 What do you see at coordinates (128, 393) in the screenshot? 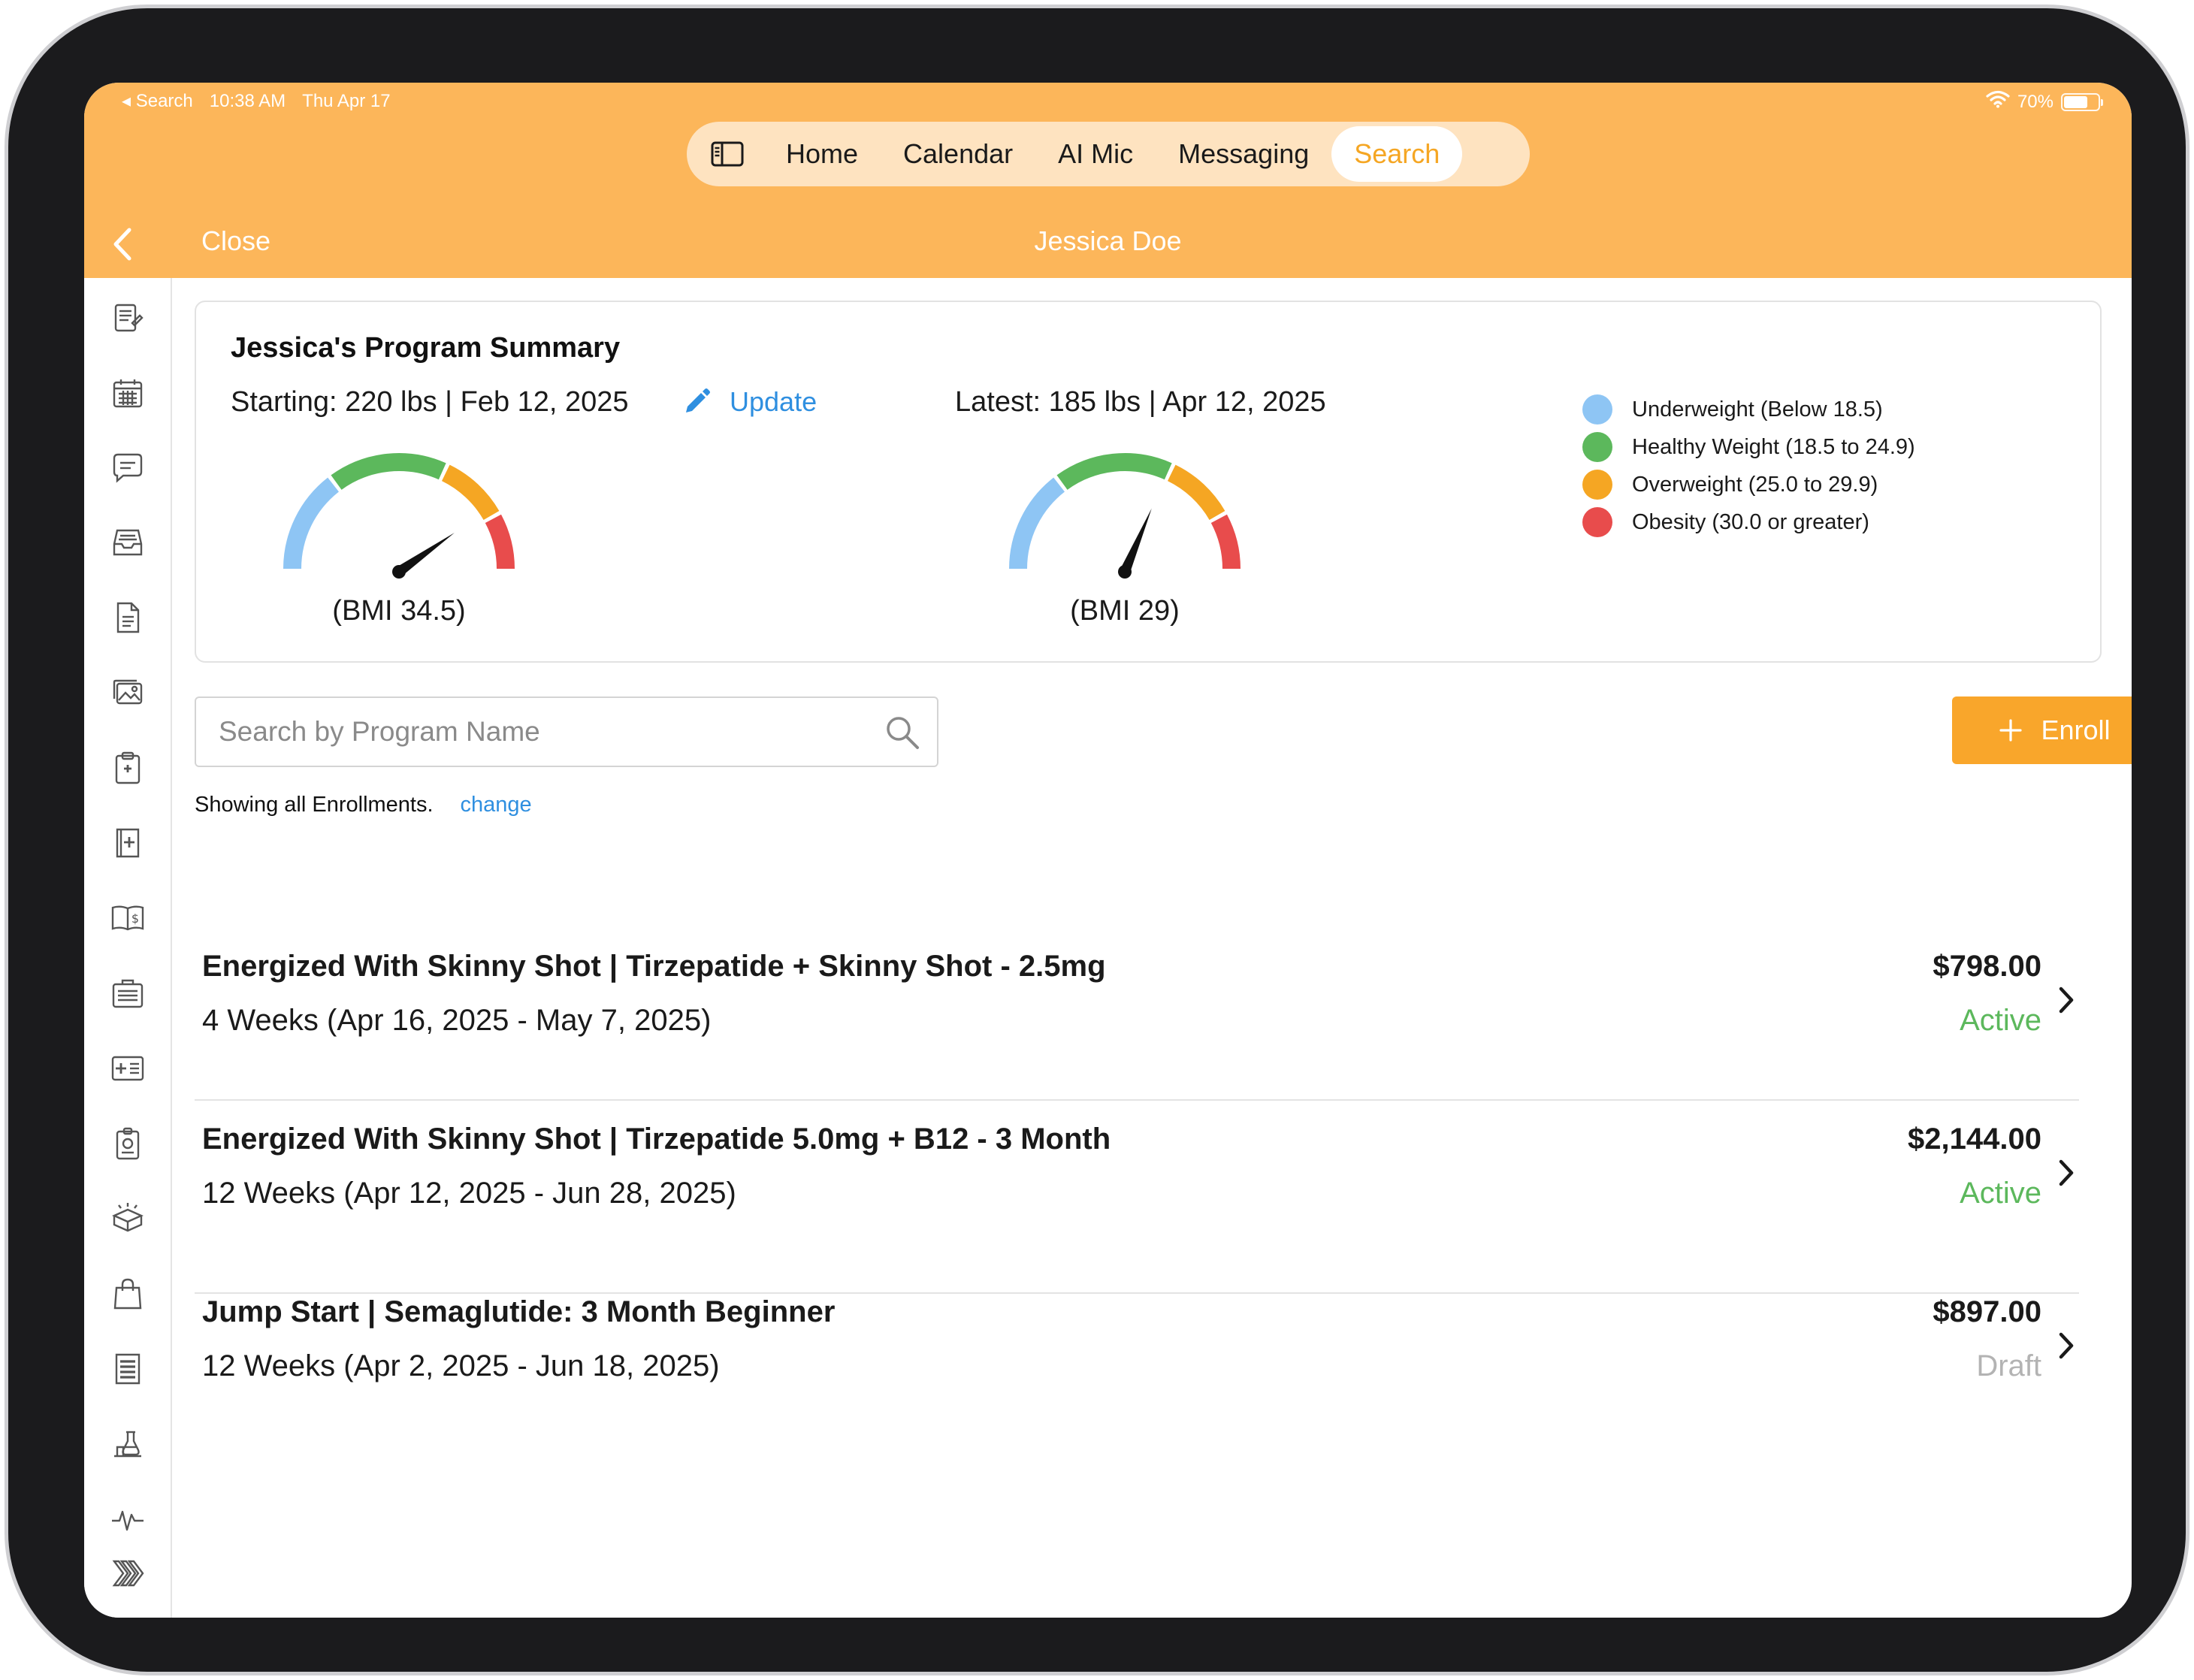
I see `calendar-icon` at bounding box center [128, 393].